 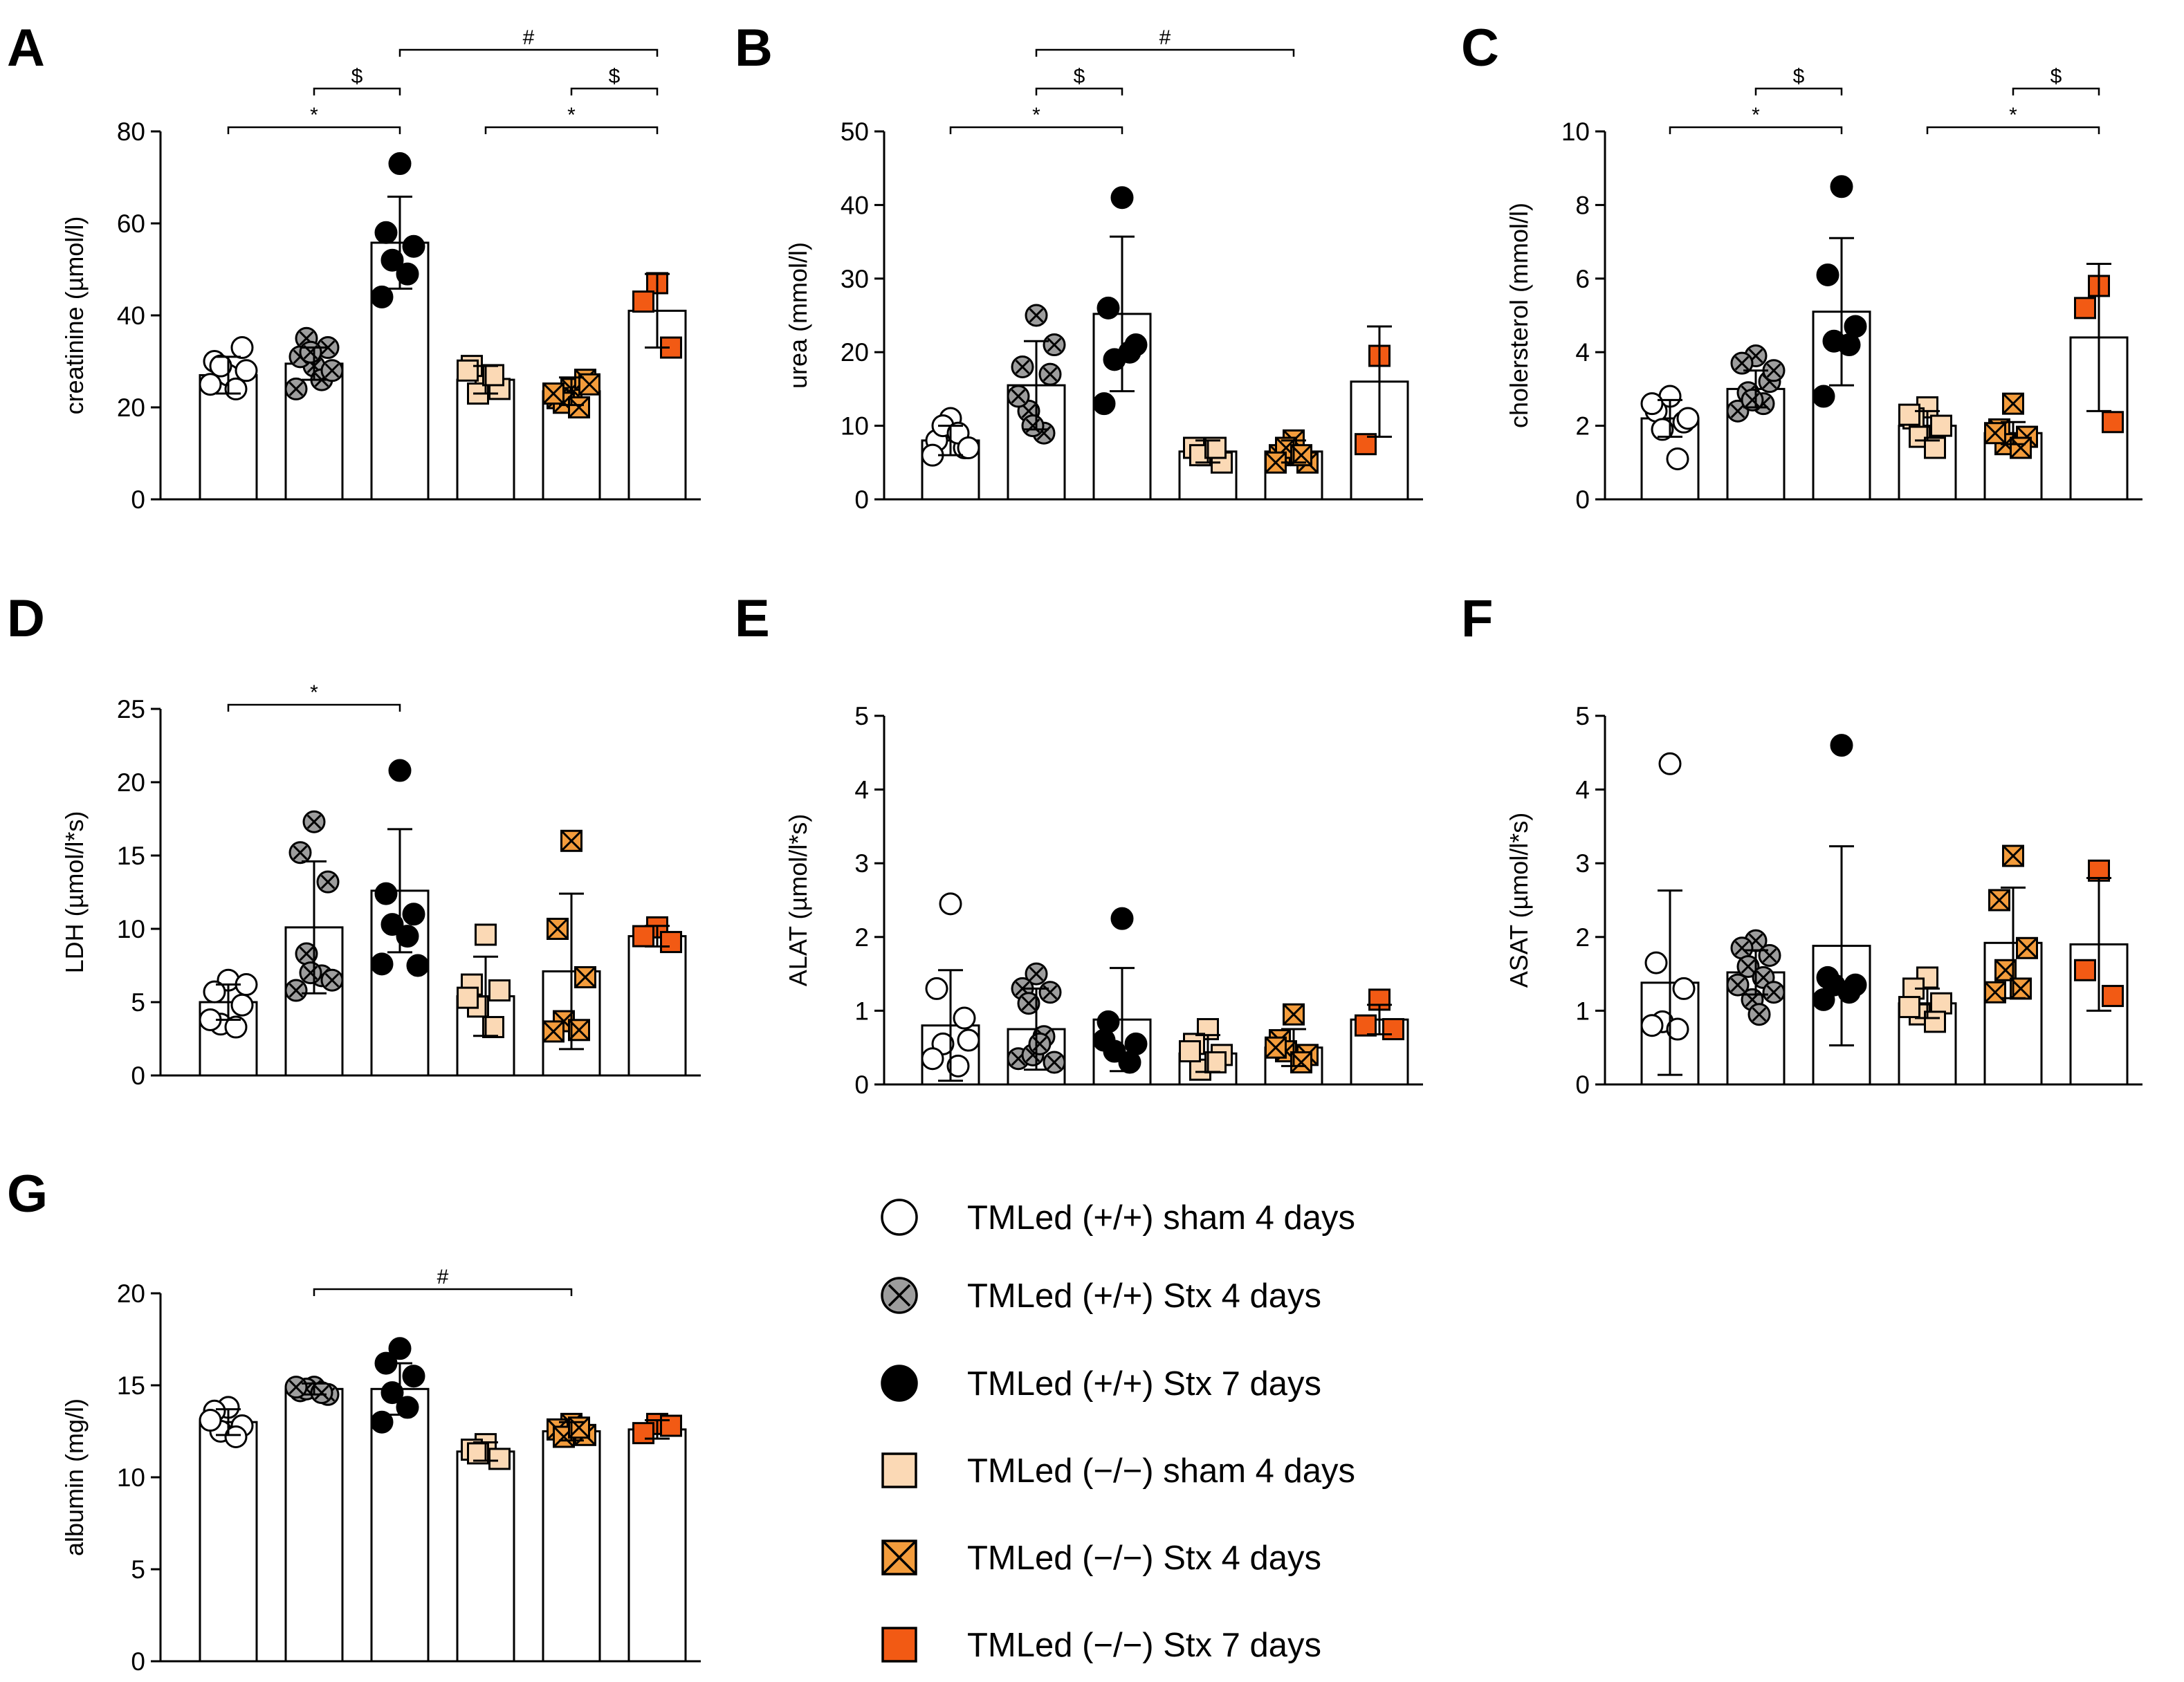 What do you see at coordinates (899, 1295) in the screenshot?
I see `legend-marker-cross` at bounding box center [899, 1295].